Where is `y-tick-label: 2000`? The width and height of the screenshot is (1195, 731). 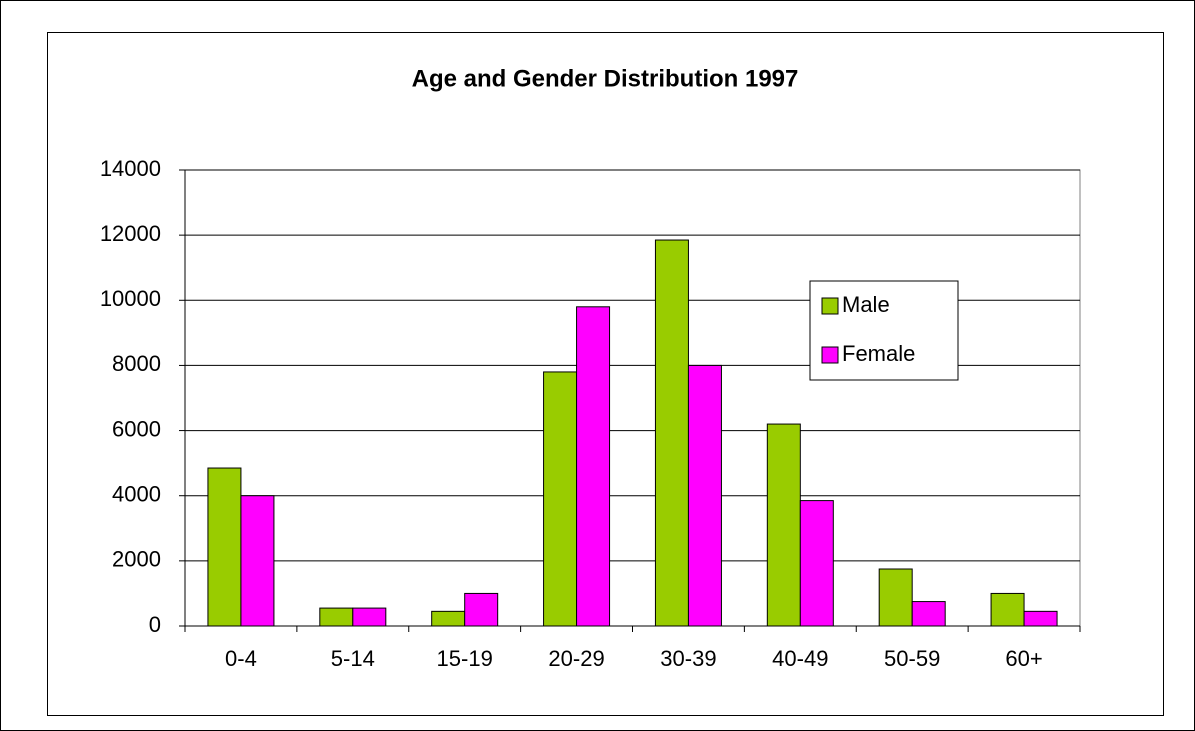 y-tick-label: 2000 is located at coordinates (136, 559).